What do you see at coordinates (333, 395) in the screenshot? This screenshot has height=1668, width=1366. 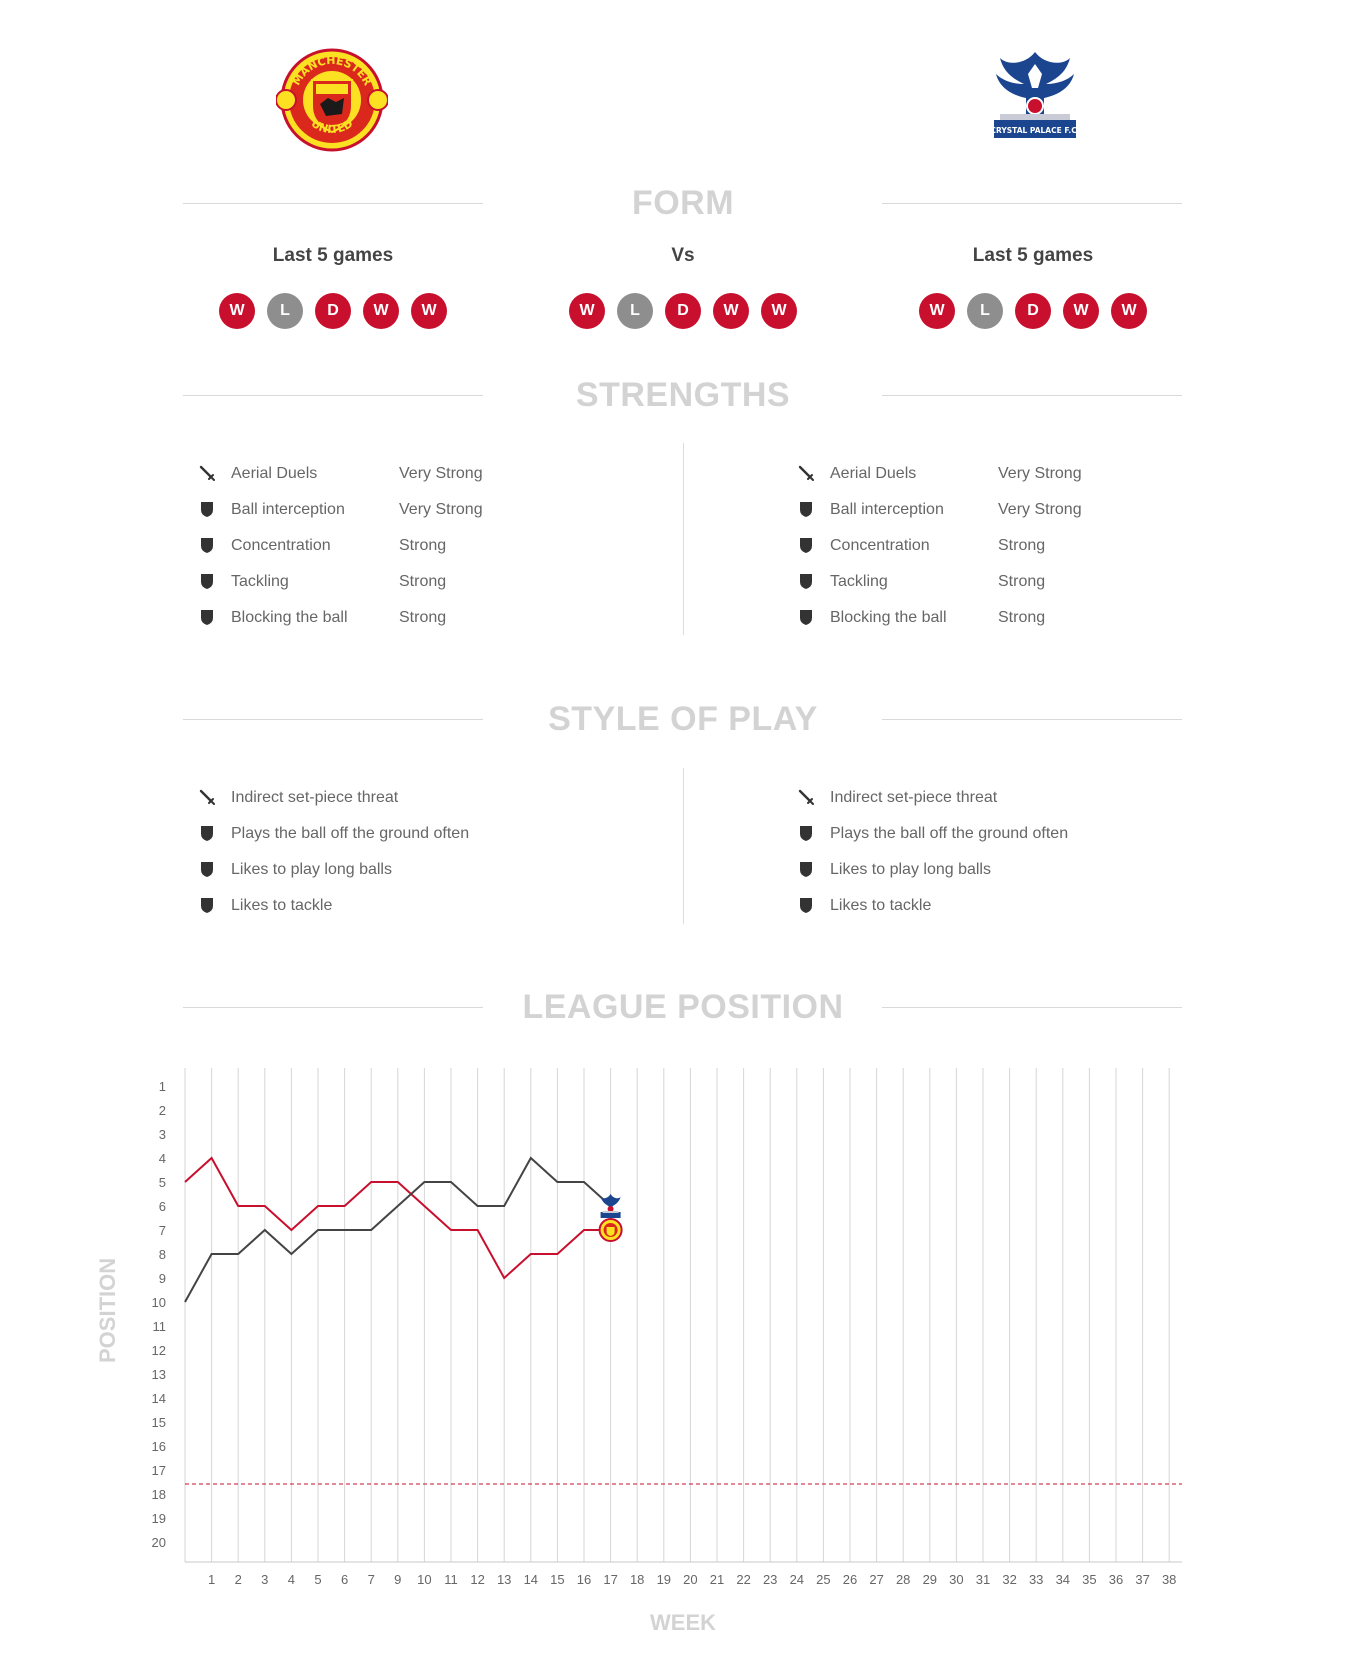 I see `strengths-rule-left` at bounding box center [333, 395].